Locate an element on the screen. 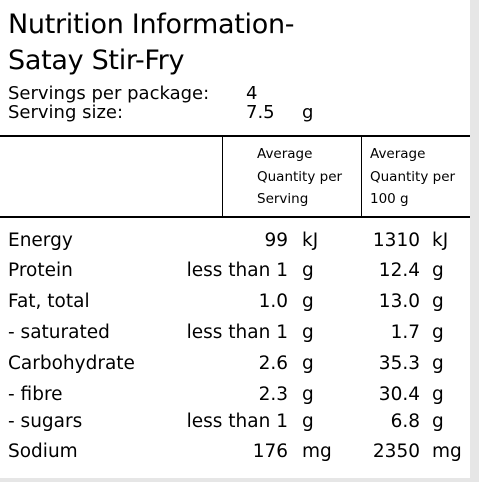 The width and height of the screenshot is (479, 482). per-serving-value: 99 is located at coordinates (276, 240).